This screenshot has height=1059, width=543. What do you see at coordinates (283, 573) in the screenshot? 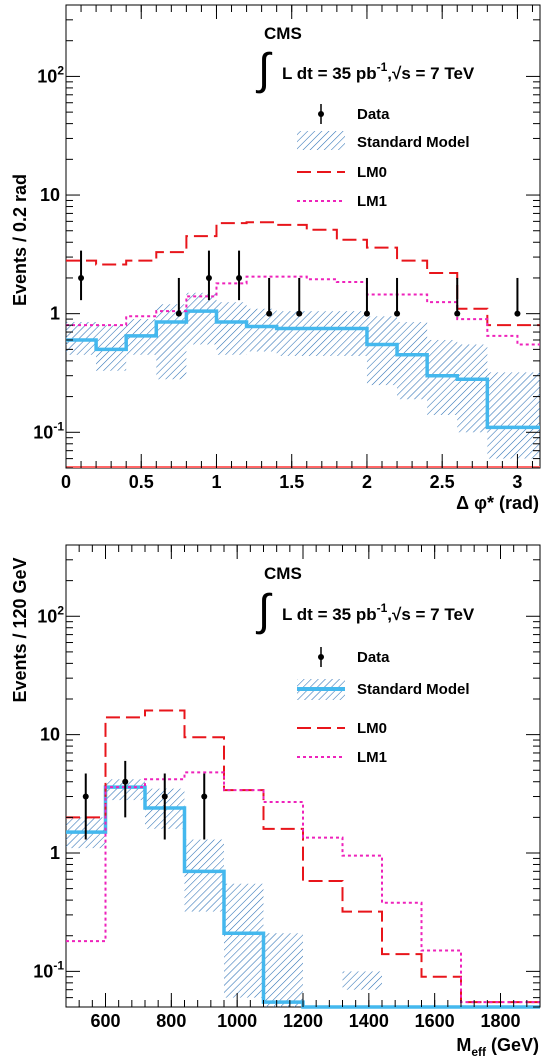
I see `cms-label-bottom: CMS` at bounding box center [283, 573].